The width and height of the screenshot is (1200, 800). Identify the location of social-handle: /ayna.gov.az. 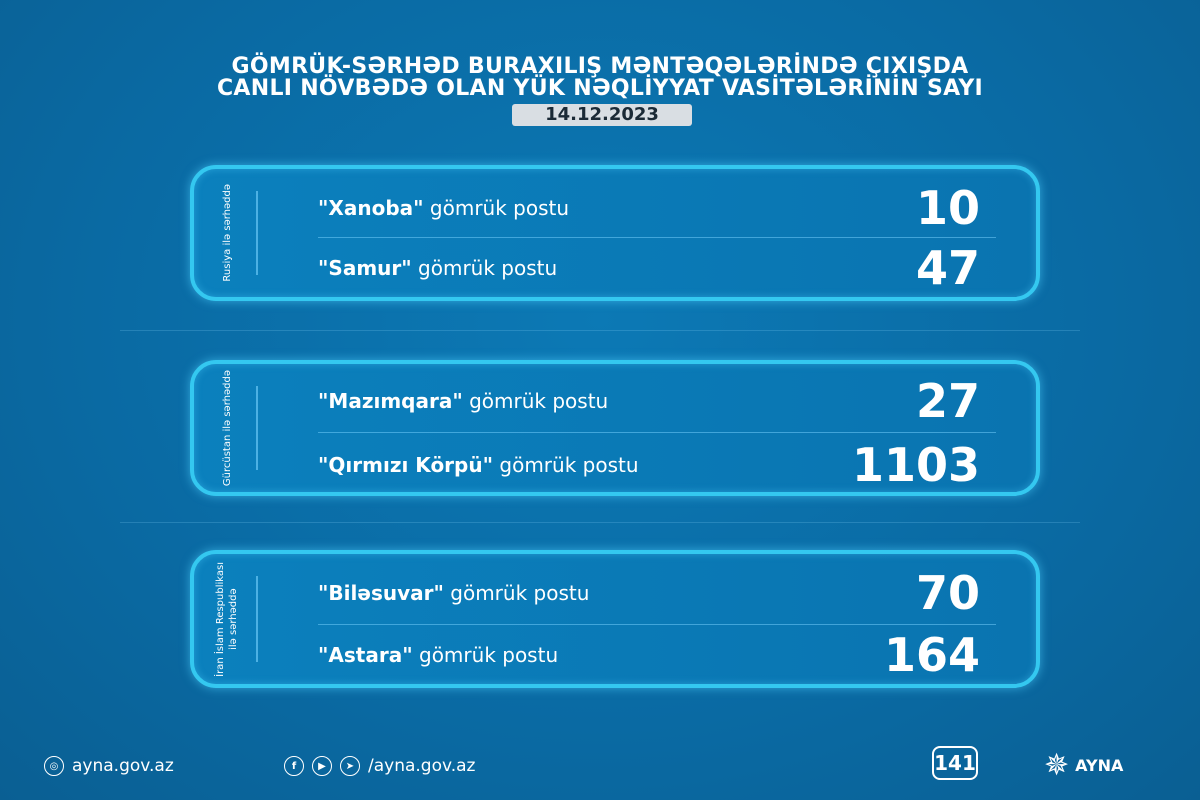
(422, 766).